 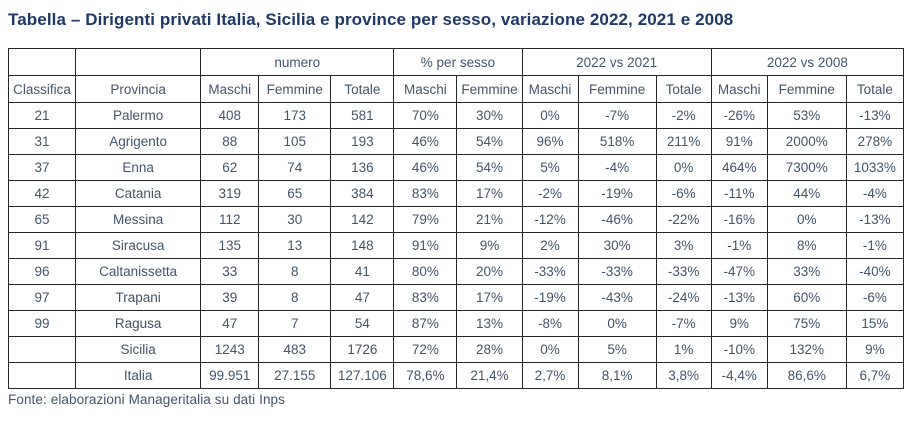 What do you see at coordinates (550, 297) in the screenshot?
I see `value-cell: -19%` at bounding box center [550, 297].